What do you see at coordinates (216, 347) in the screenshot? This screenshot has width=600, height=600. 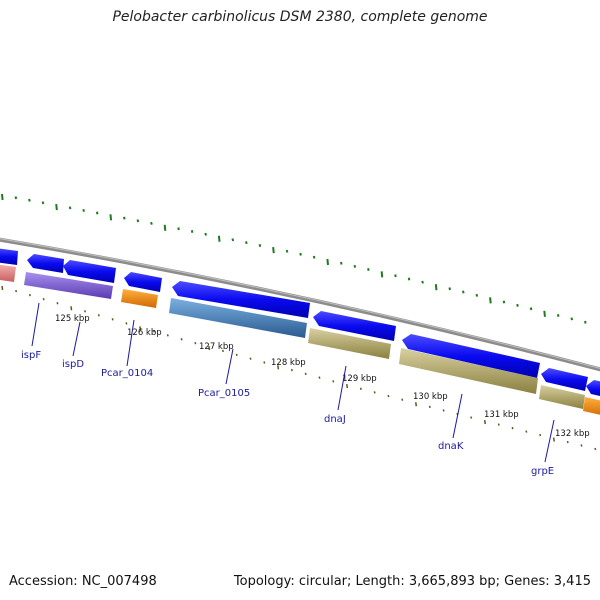 I see `tick-label-127: 127 kbp` at bounding box center [216, 347].